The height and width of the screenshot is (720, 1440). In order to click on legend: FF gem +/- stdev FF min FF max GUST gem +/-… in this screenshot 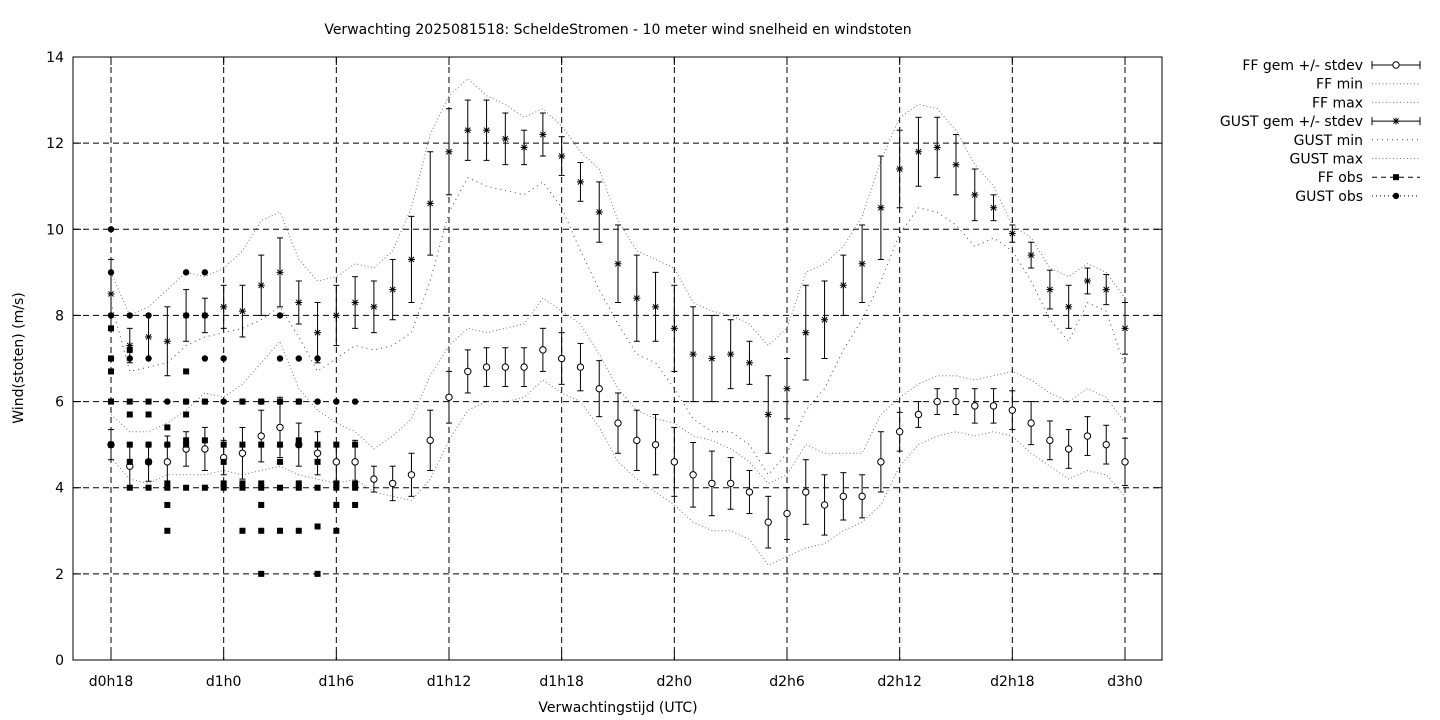, I will do `click(1320, 131)`.